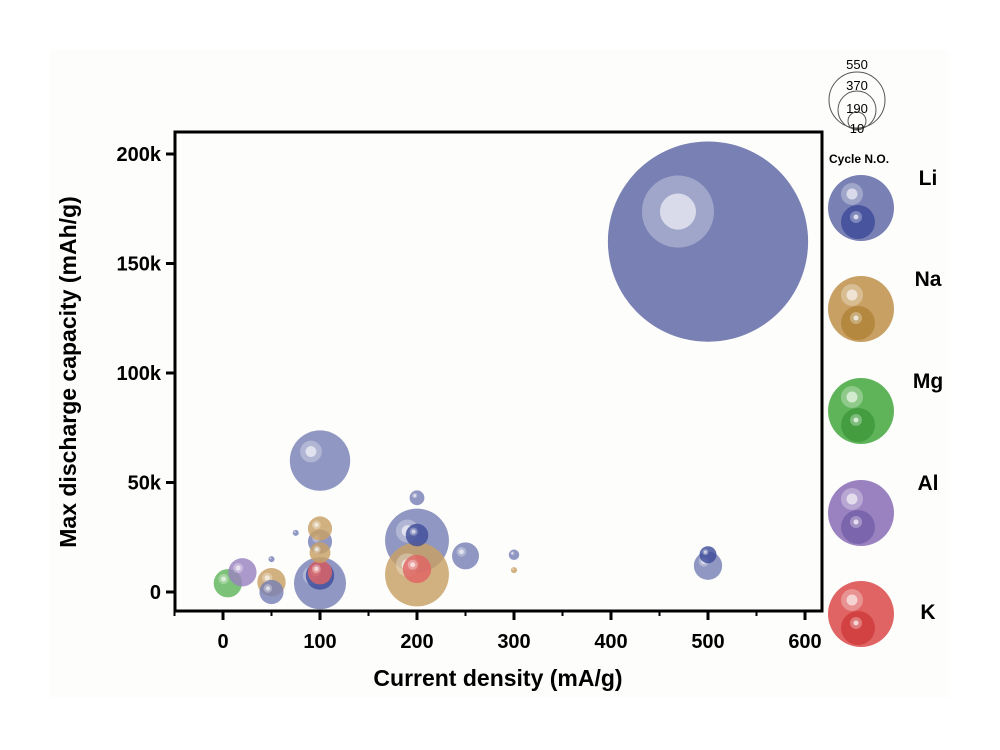 Image resolution: width=1000 pixels, height=750 pixels. I want to click on x-tick-label: 200, so click(416, 642).